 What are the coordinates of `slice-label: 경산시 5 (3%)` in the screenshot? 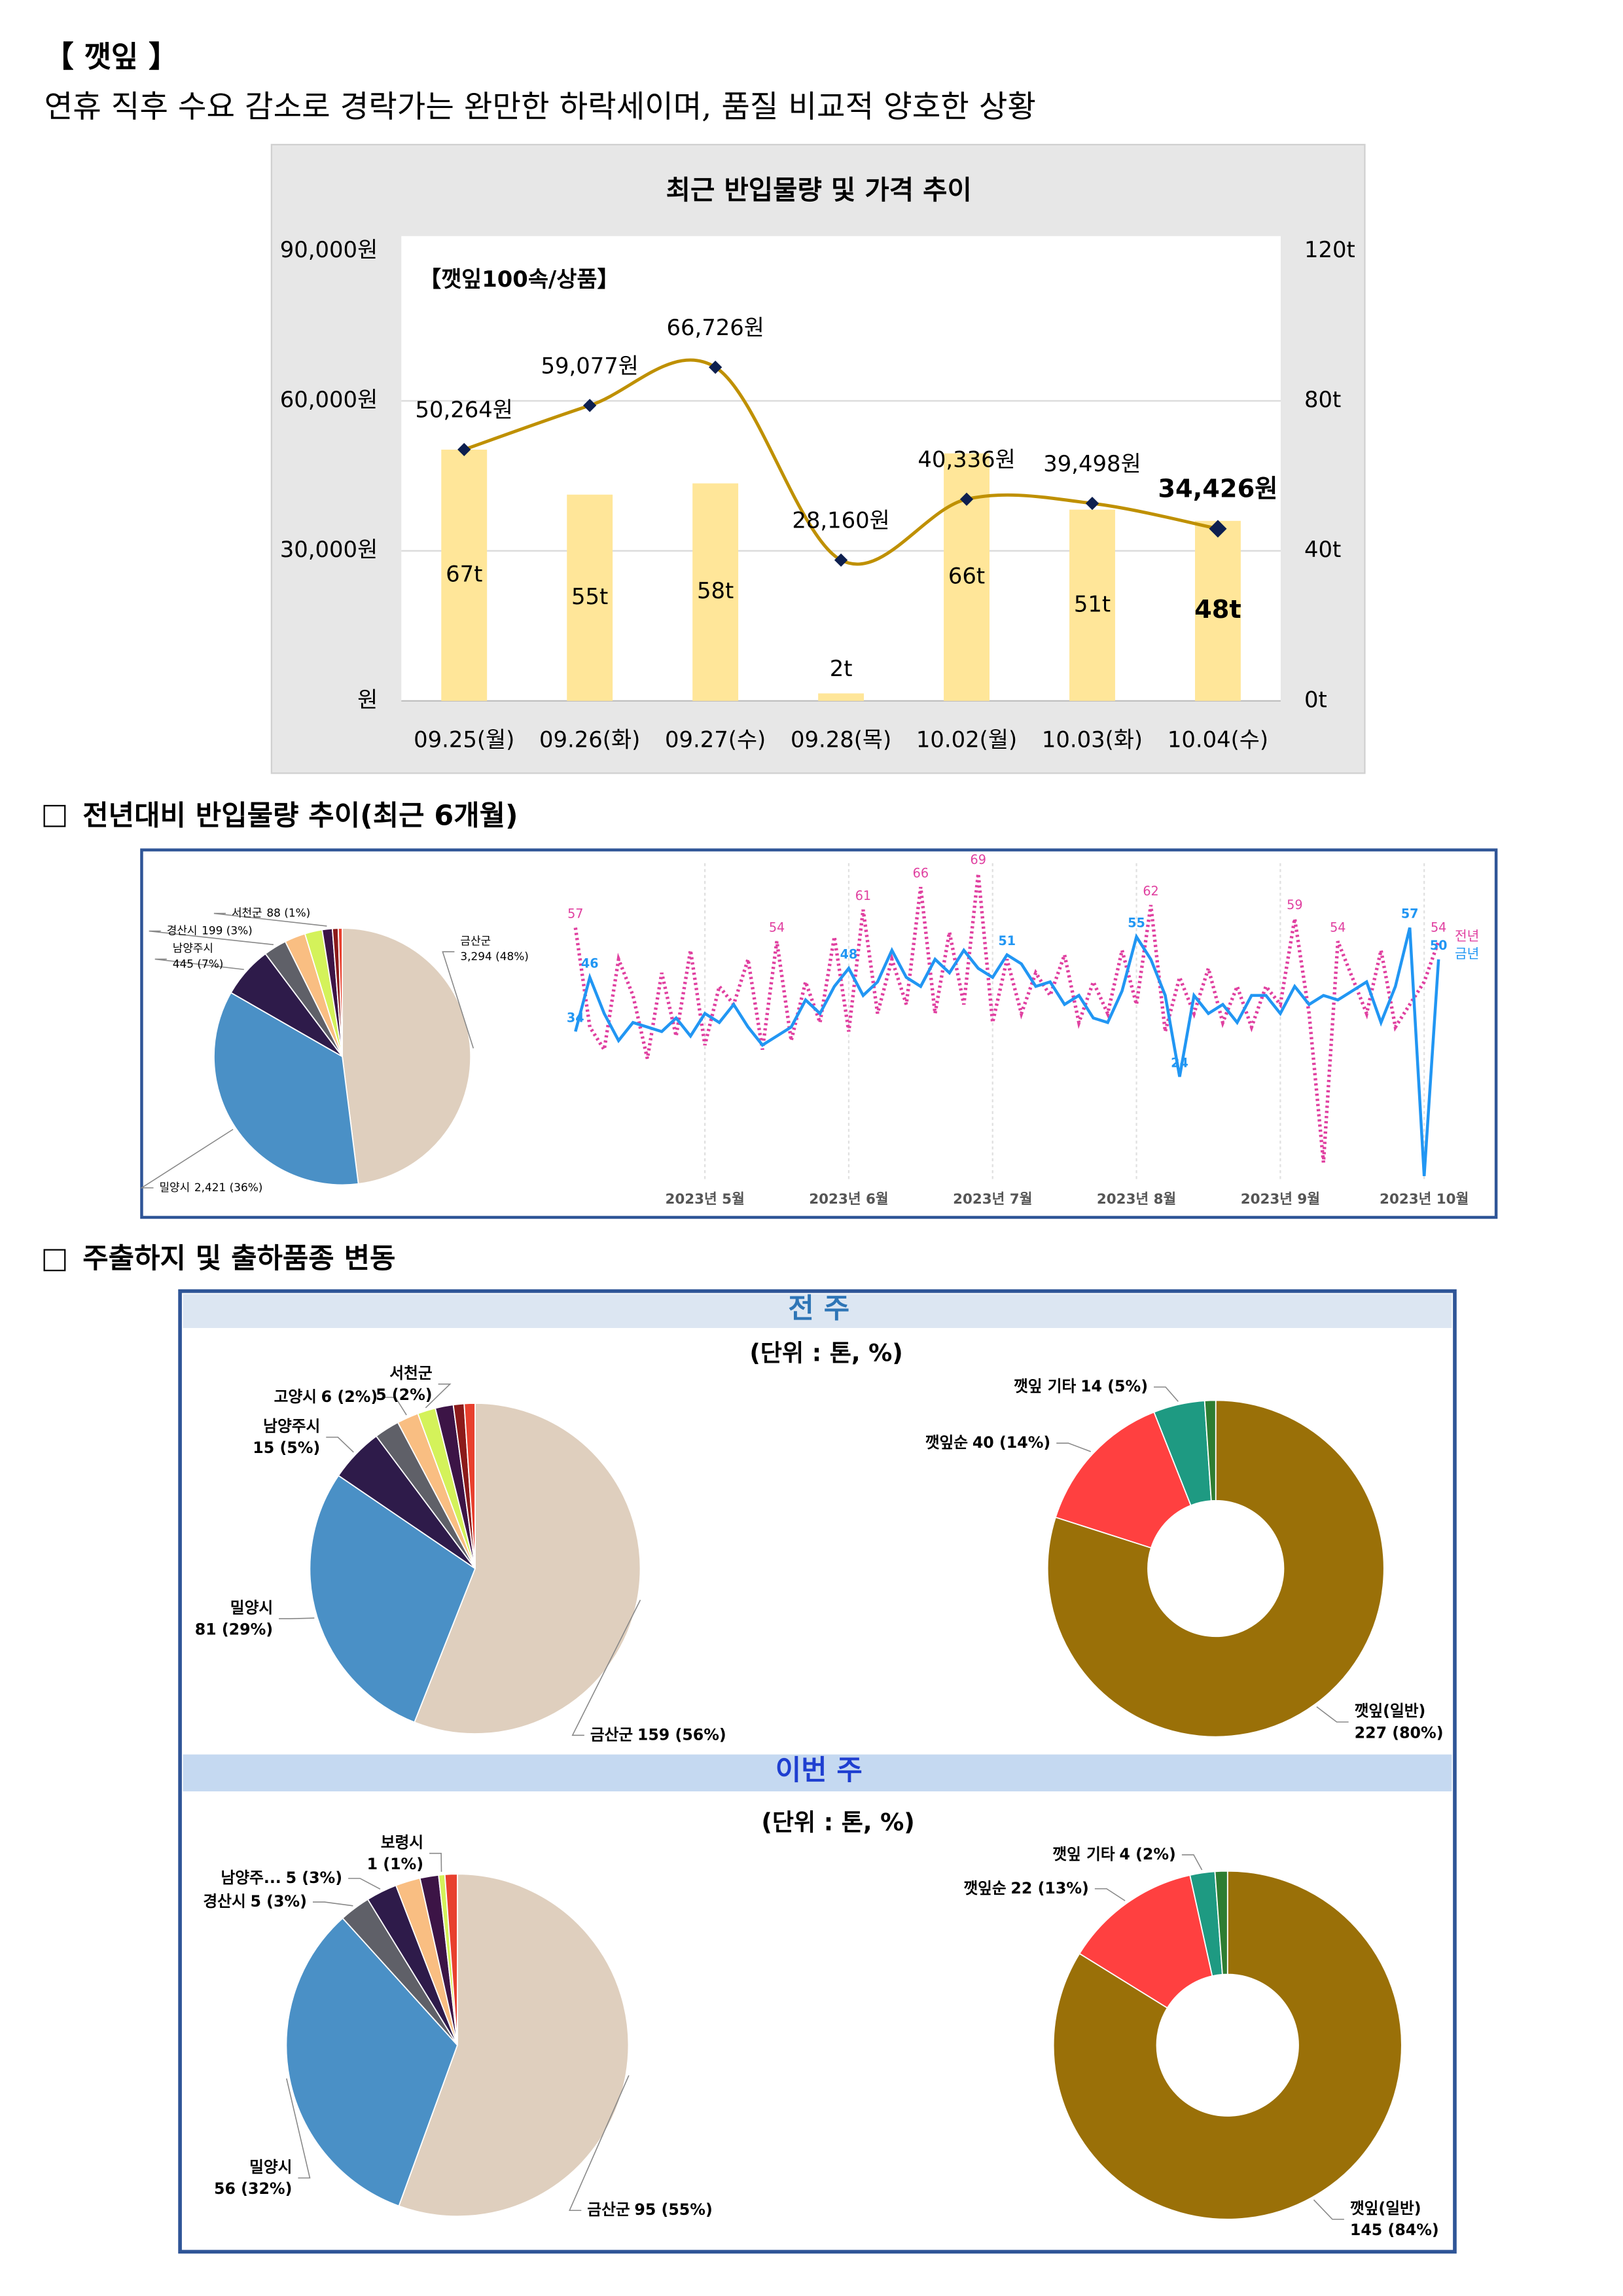 It's located at (255, 1901).